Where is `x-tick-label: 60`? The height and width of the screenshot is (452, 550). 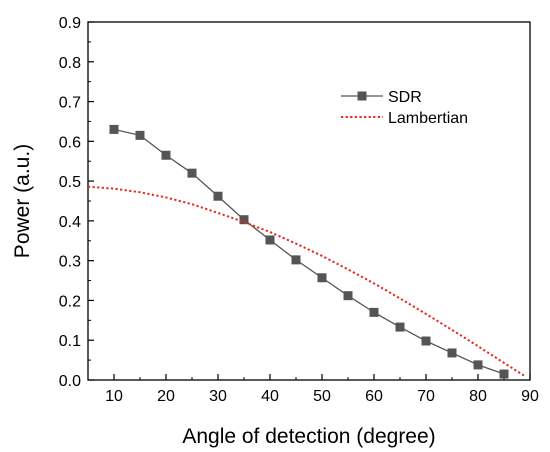
x-tick-label: 60 is located at coordinates (374, 396).